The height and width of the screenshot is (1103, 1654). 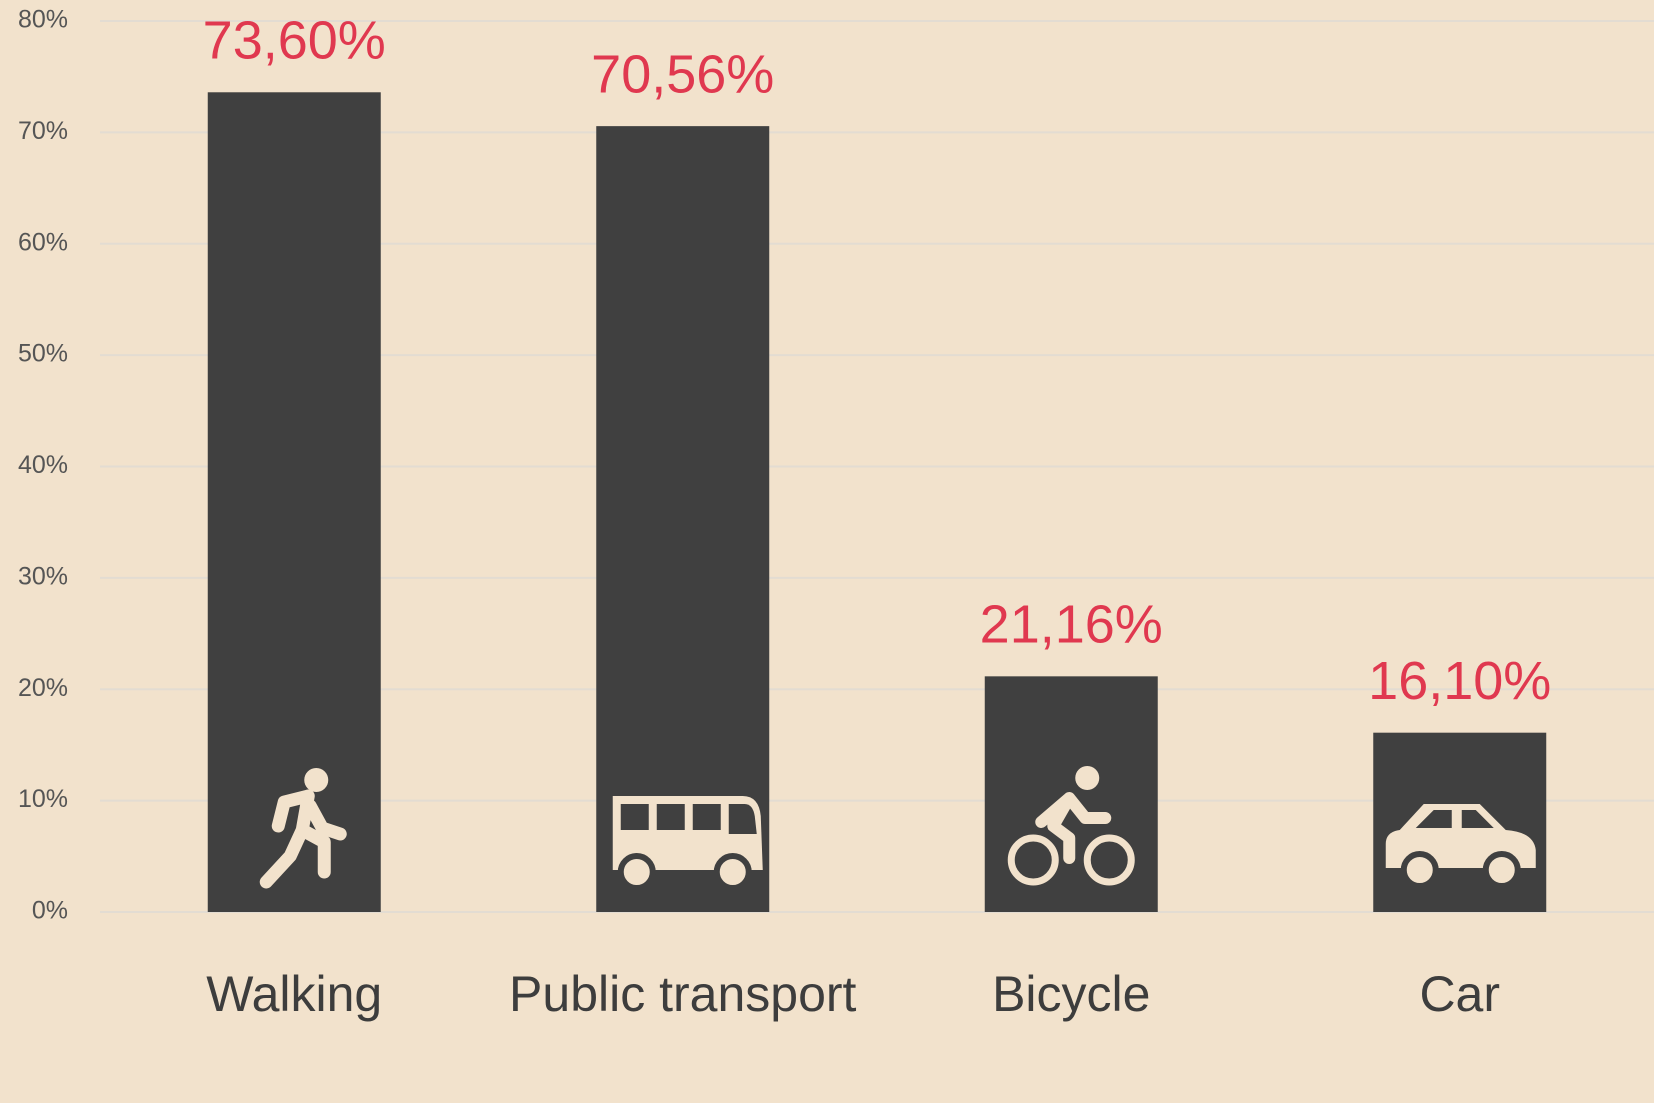 I want to click on y-tick-label: 0%, so click(x=50, y=911).